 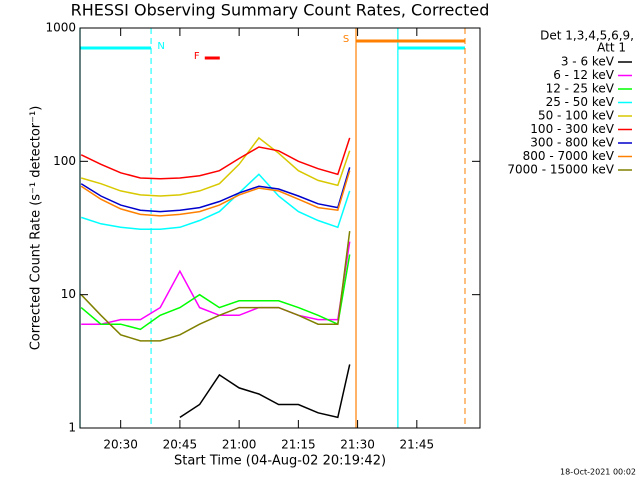 What do you see at coordinates (60, 28) in the screenshot?
I see `y-tick-label: 1000` at bounding box center [60, 28].